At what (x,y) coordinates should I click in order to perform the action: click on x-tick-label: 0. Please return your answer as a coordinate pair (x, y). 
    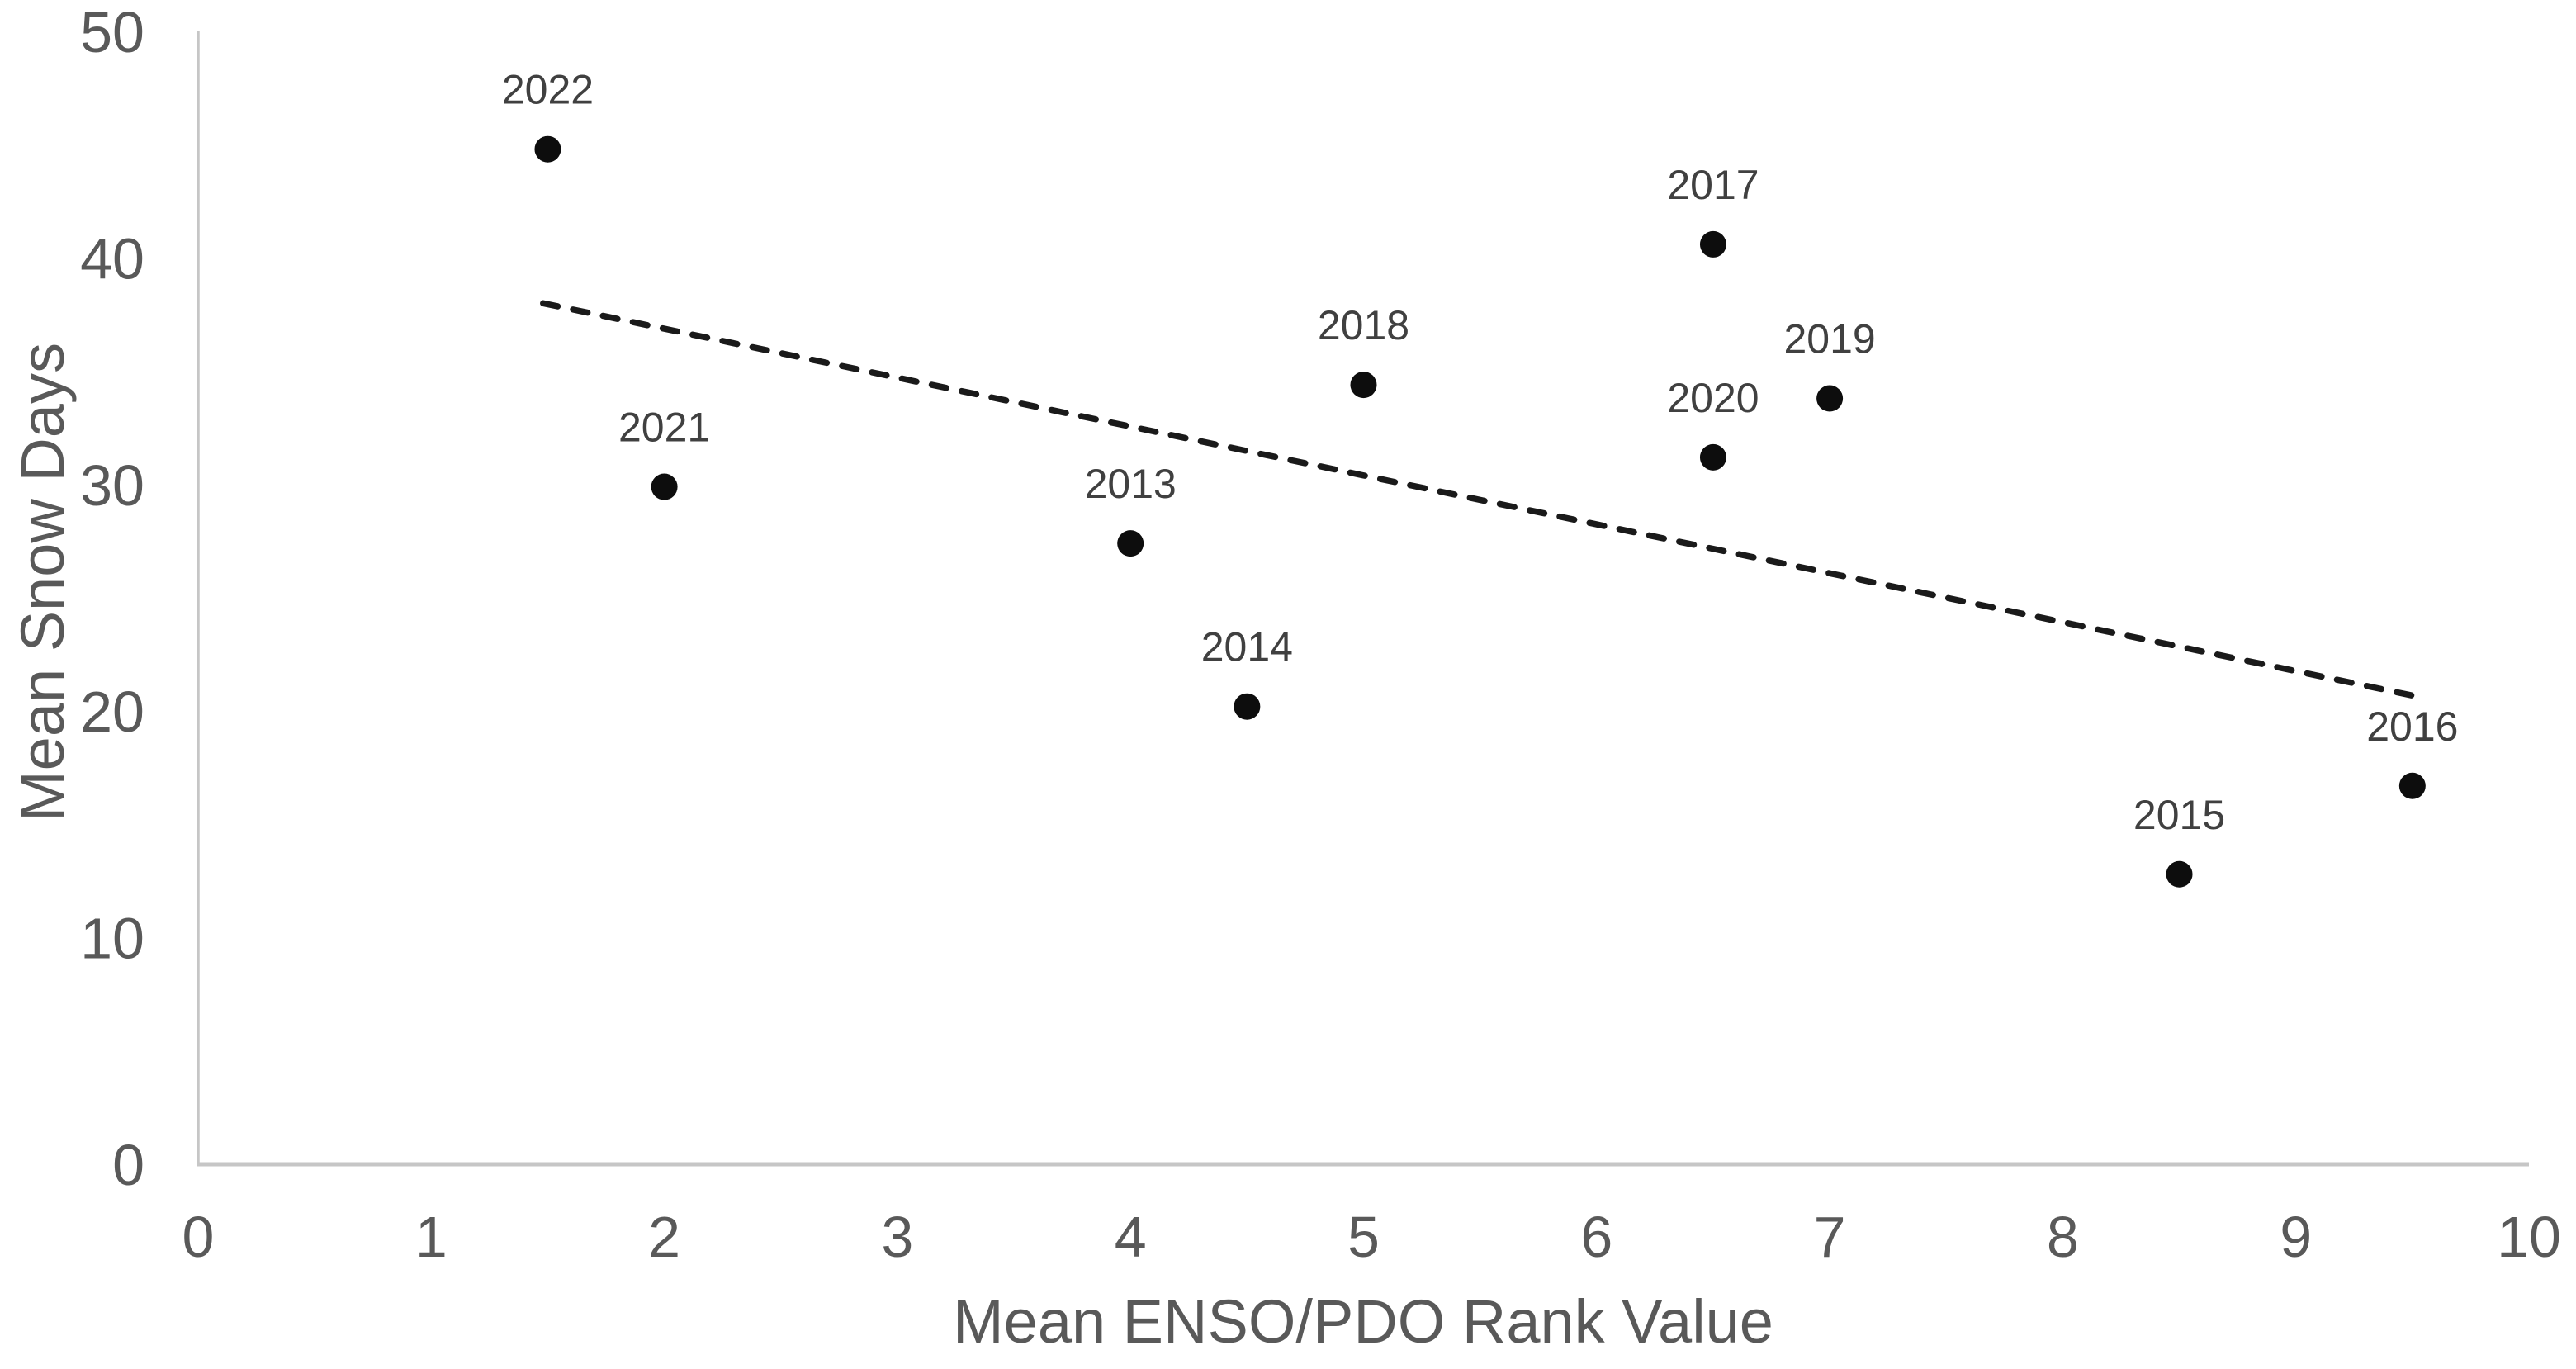
    Looking at the image, I should click on (198, 1237).